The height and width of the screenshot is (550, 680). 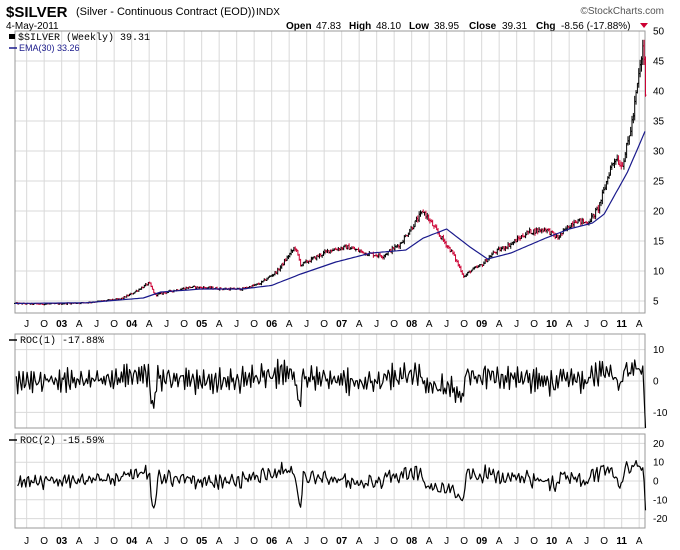 What do you see at coordinates (660, 413) in the screenshot?
I see `roc1-ytick-label: -10` at bounding box center [660, 413].